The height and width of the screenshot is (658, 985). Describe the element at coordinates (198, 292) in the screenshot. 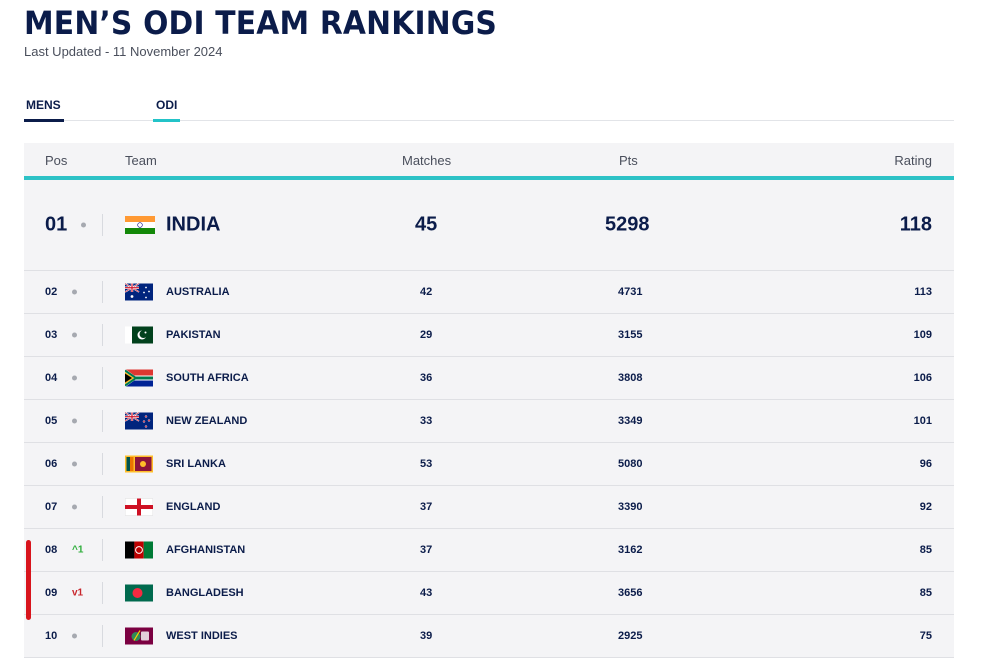

I see `team-name: AUSTRALIA` at that location.